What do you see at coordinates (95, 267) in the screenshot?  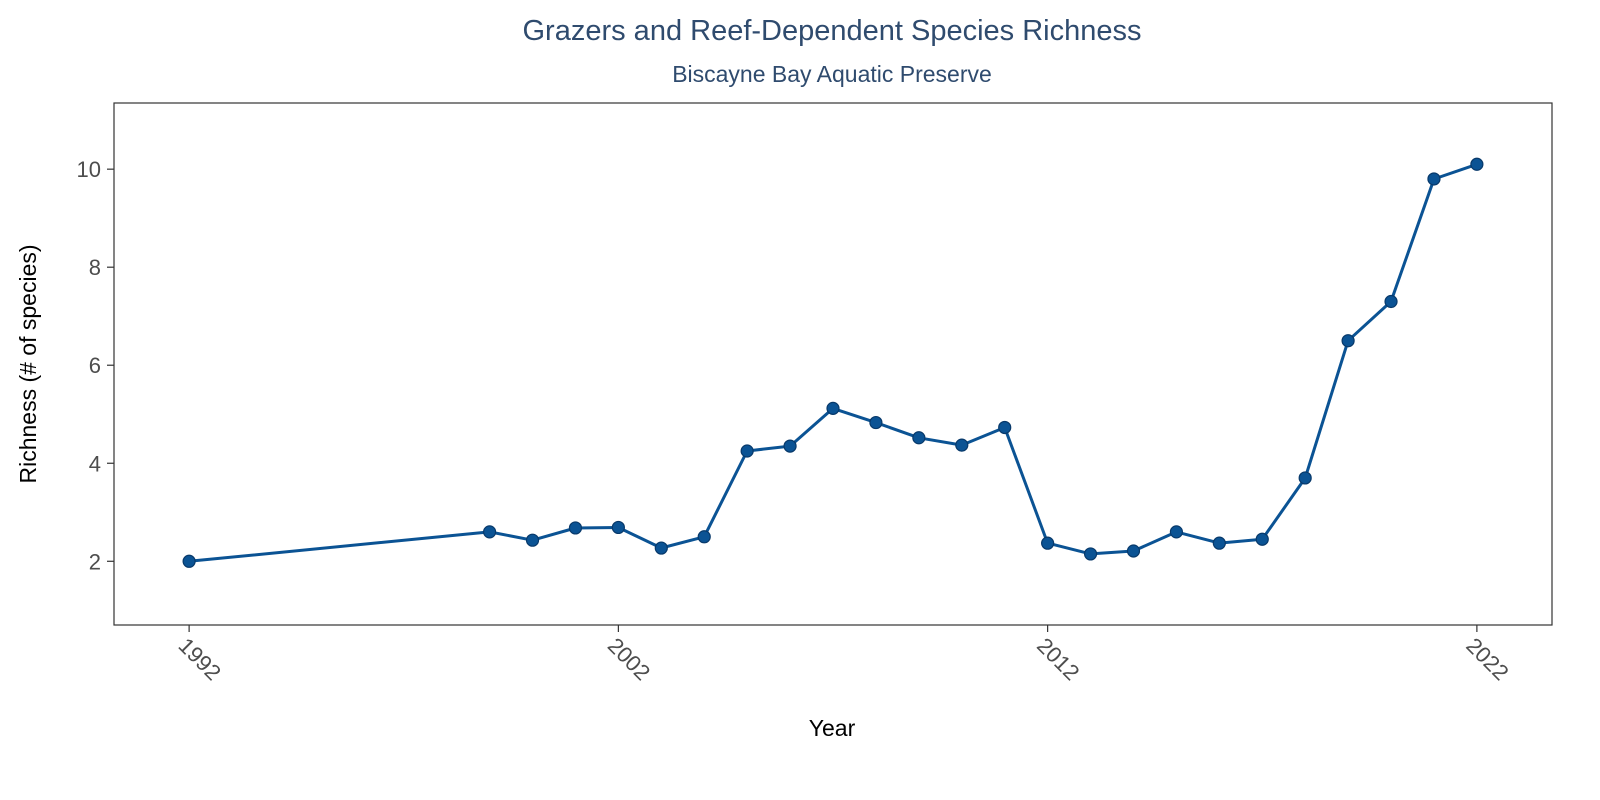 I see `y-tick-label: 8` at bounding box center [95, 267].